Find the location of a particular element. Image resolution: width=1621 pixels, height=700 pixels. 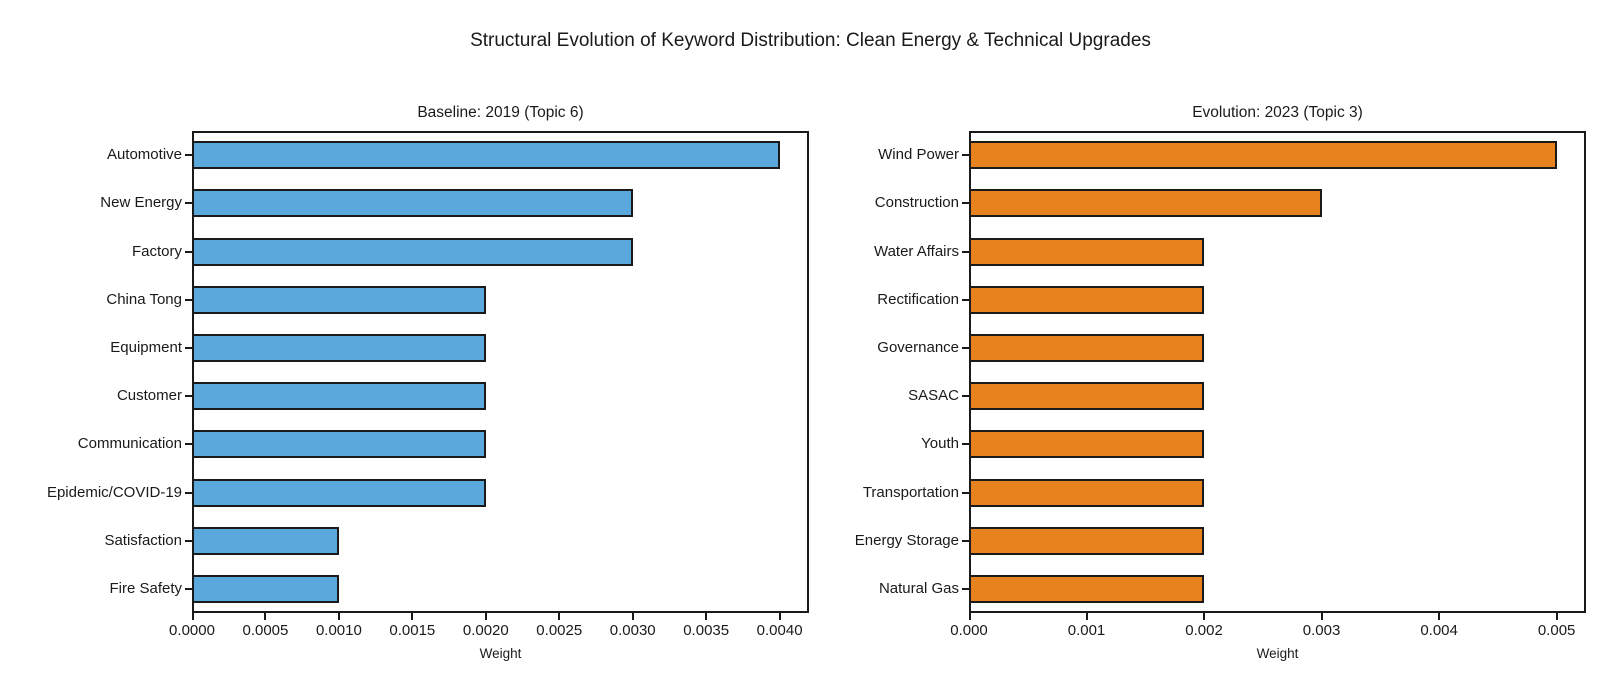

x-tick-label: 0.001 is located at coordinates (1086, 630).